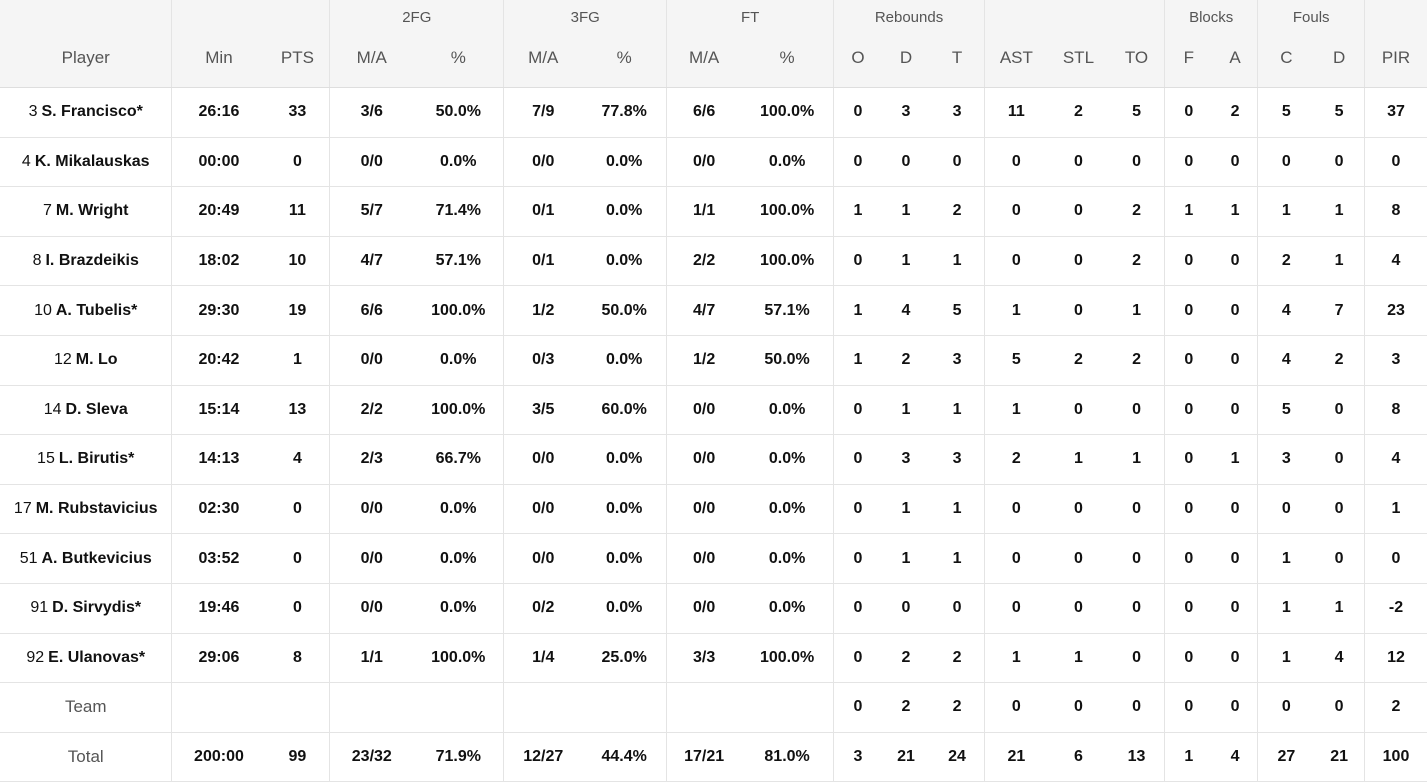 This screenshot has width=1427, height=782. What do you see at coordinates (1015, 112) in the screenshot?
I see `cell-ast: 11` at bounding box center [1015, 112].